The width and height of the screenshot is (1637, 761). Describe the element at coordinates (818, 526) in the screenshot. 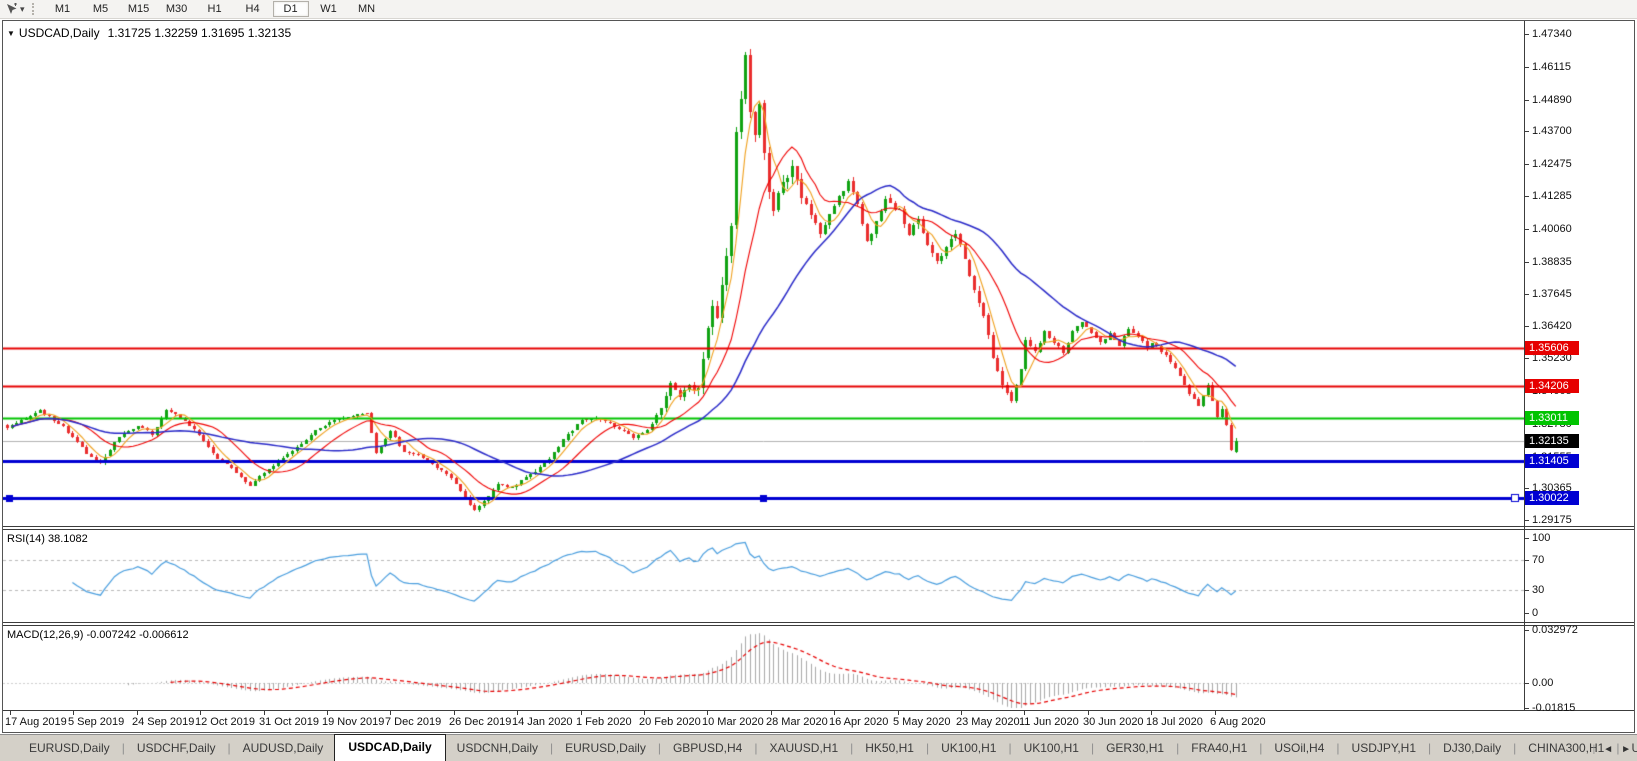

I see `main-pane-bottom-border` at that location.